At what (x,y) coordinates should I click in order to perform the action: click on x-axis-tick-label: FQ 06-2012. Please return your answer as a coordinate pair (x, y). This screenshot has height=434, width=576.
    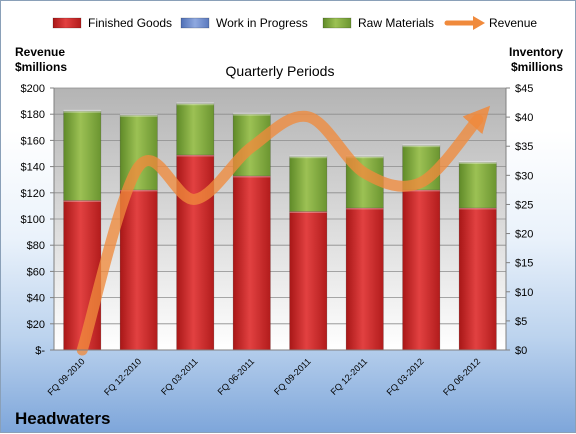
    Looking at the image, I should click on (461, 376).